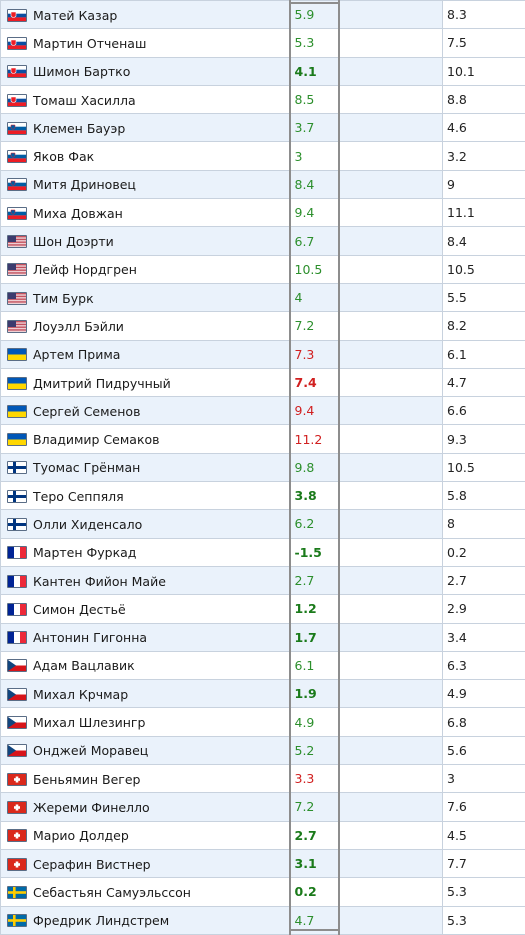  What do you see at coordinates (17, 383) in the screenshot?
I see `ukraine-flag-icon` at bounding box center [17, 383].